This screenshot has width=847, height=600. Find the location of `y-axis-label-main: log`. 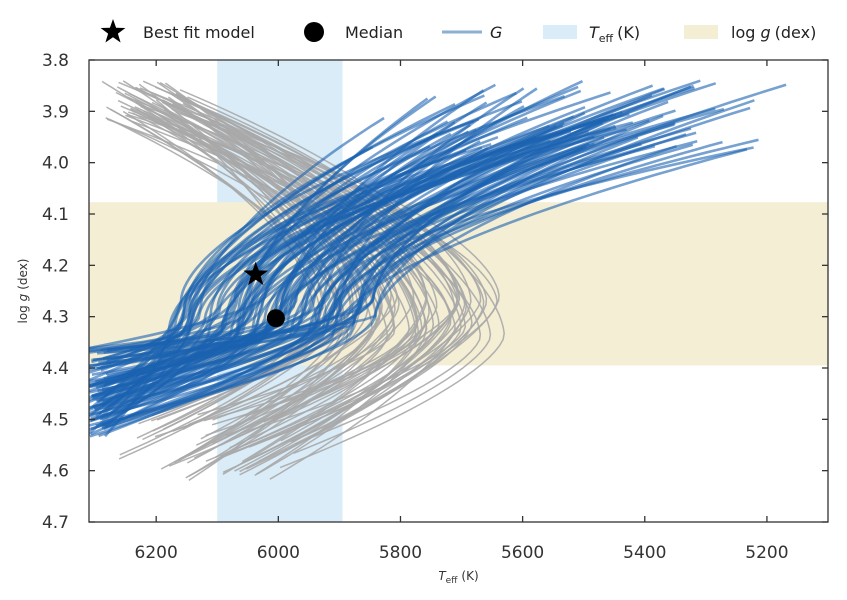

y-axis-label-main: log is located at coordinates (23, 312).